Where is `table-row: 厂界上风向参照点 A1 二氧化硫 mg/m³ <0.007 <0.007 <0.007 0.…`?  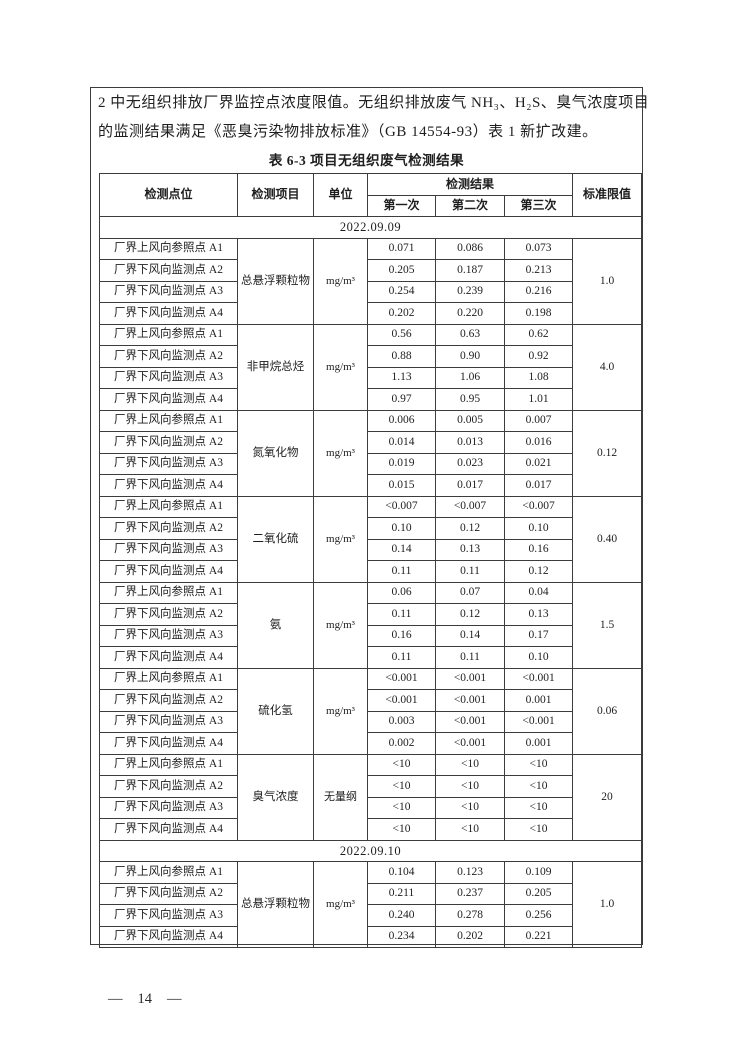
table-row: 厂界上风向参照点 A1 二氧化硫 mg/m³ <0.007 <0.007 <0.007 0.… is located at coordinates (371, 539).